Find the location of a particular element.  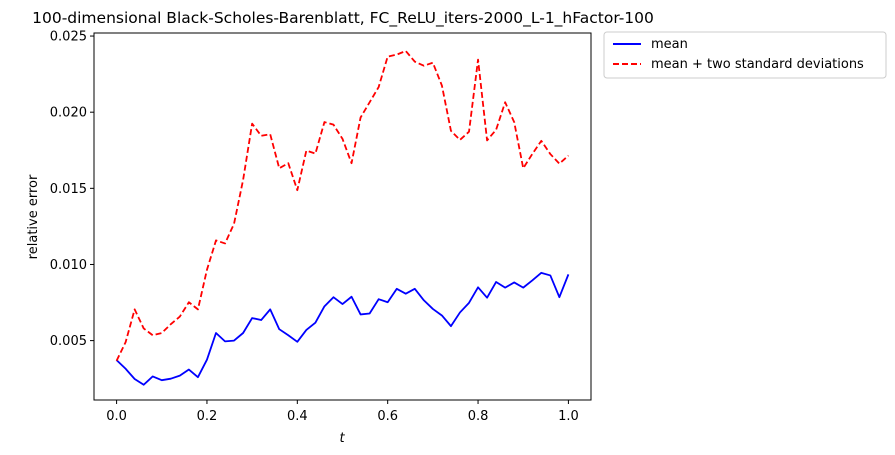

x-axis-label: t is located at coordinates (342, 438).